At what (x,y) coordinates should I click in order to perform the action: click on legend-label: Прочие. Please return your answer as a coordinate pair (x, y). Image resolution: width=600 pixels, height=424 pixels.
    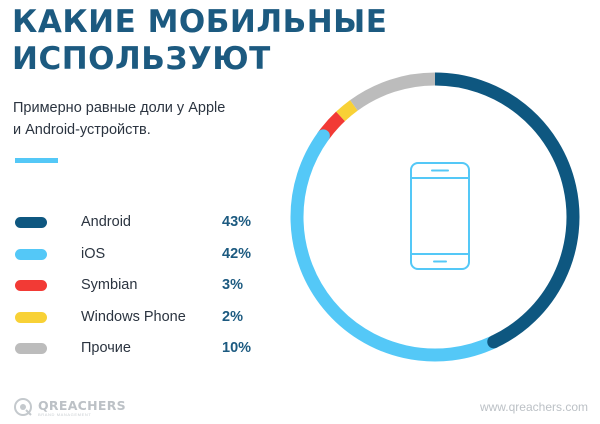
    Looking at the image, I should click on (106, 348).